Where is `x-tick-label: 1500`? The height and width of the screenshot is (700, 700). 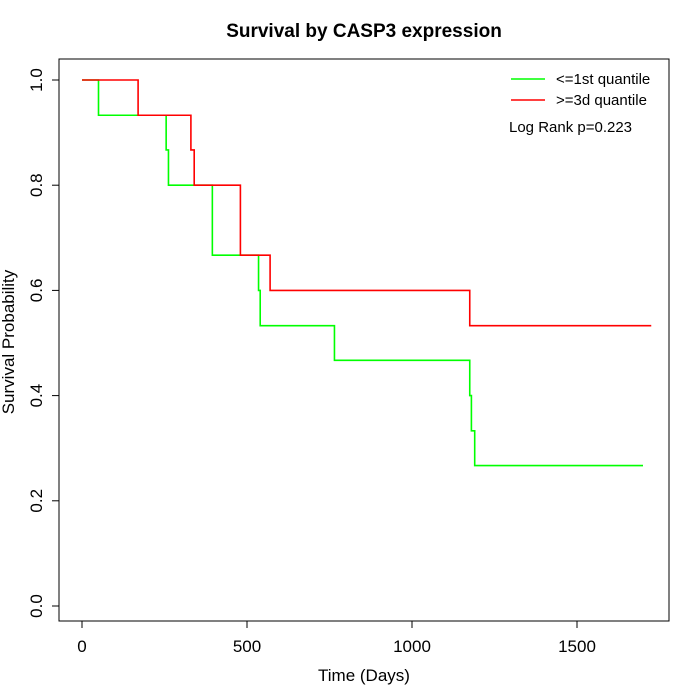 x-tick-label: 1500 is located at coordinates (577, 646).